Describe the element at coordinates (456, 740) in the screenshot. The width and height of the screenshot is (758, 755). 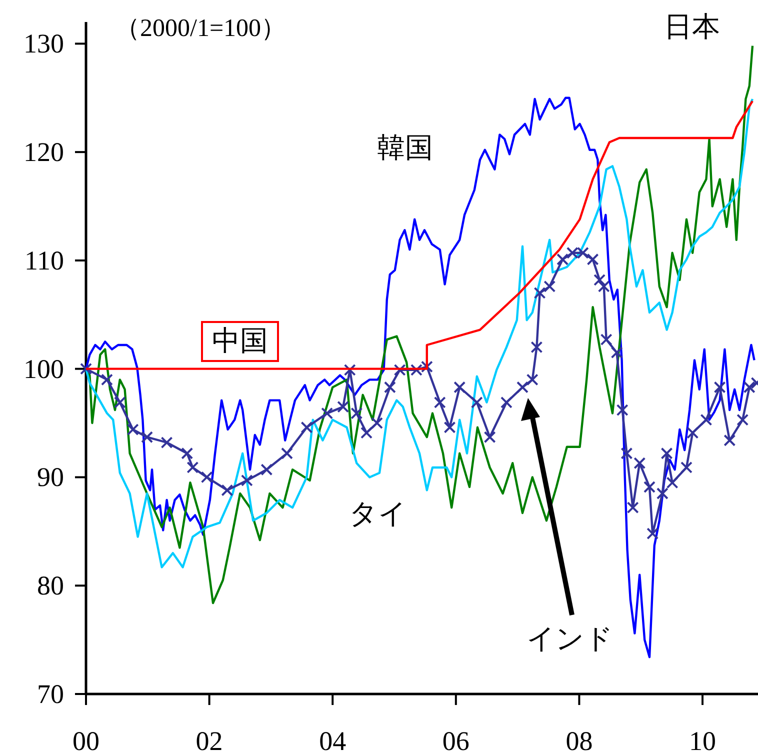
I see `x-tick-label: 06` at that location.